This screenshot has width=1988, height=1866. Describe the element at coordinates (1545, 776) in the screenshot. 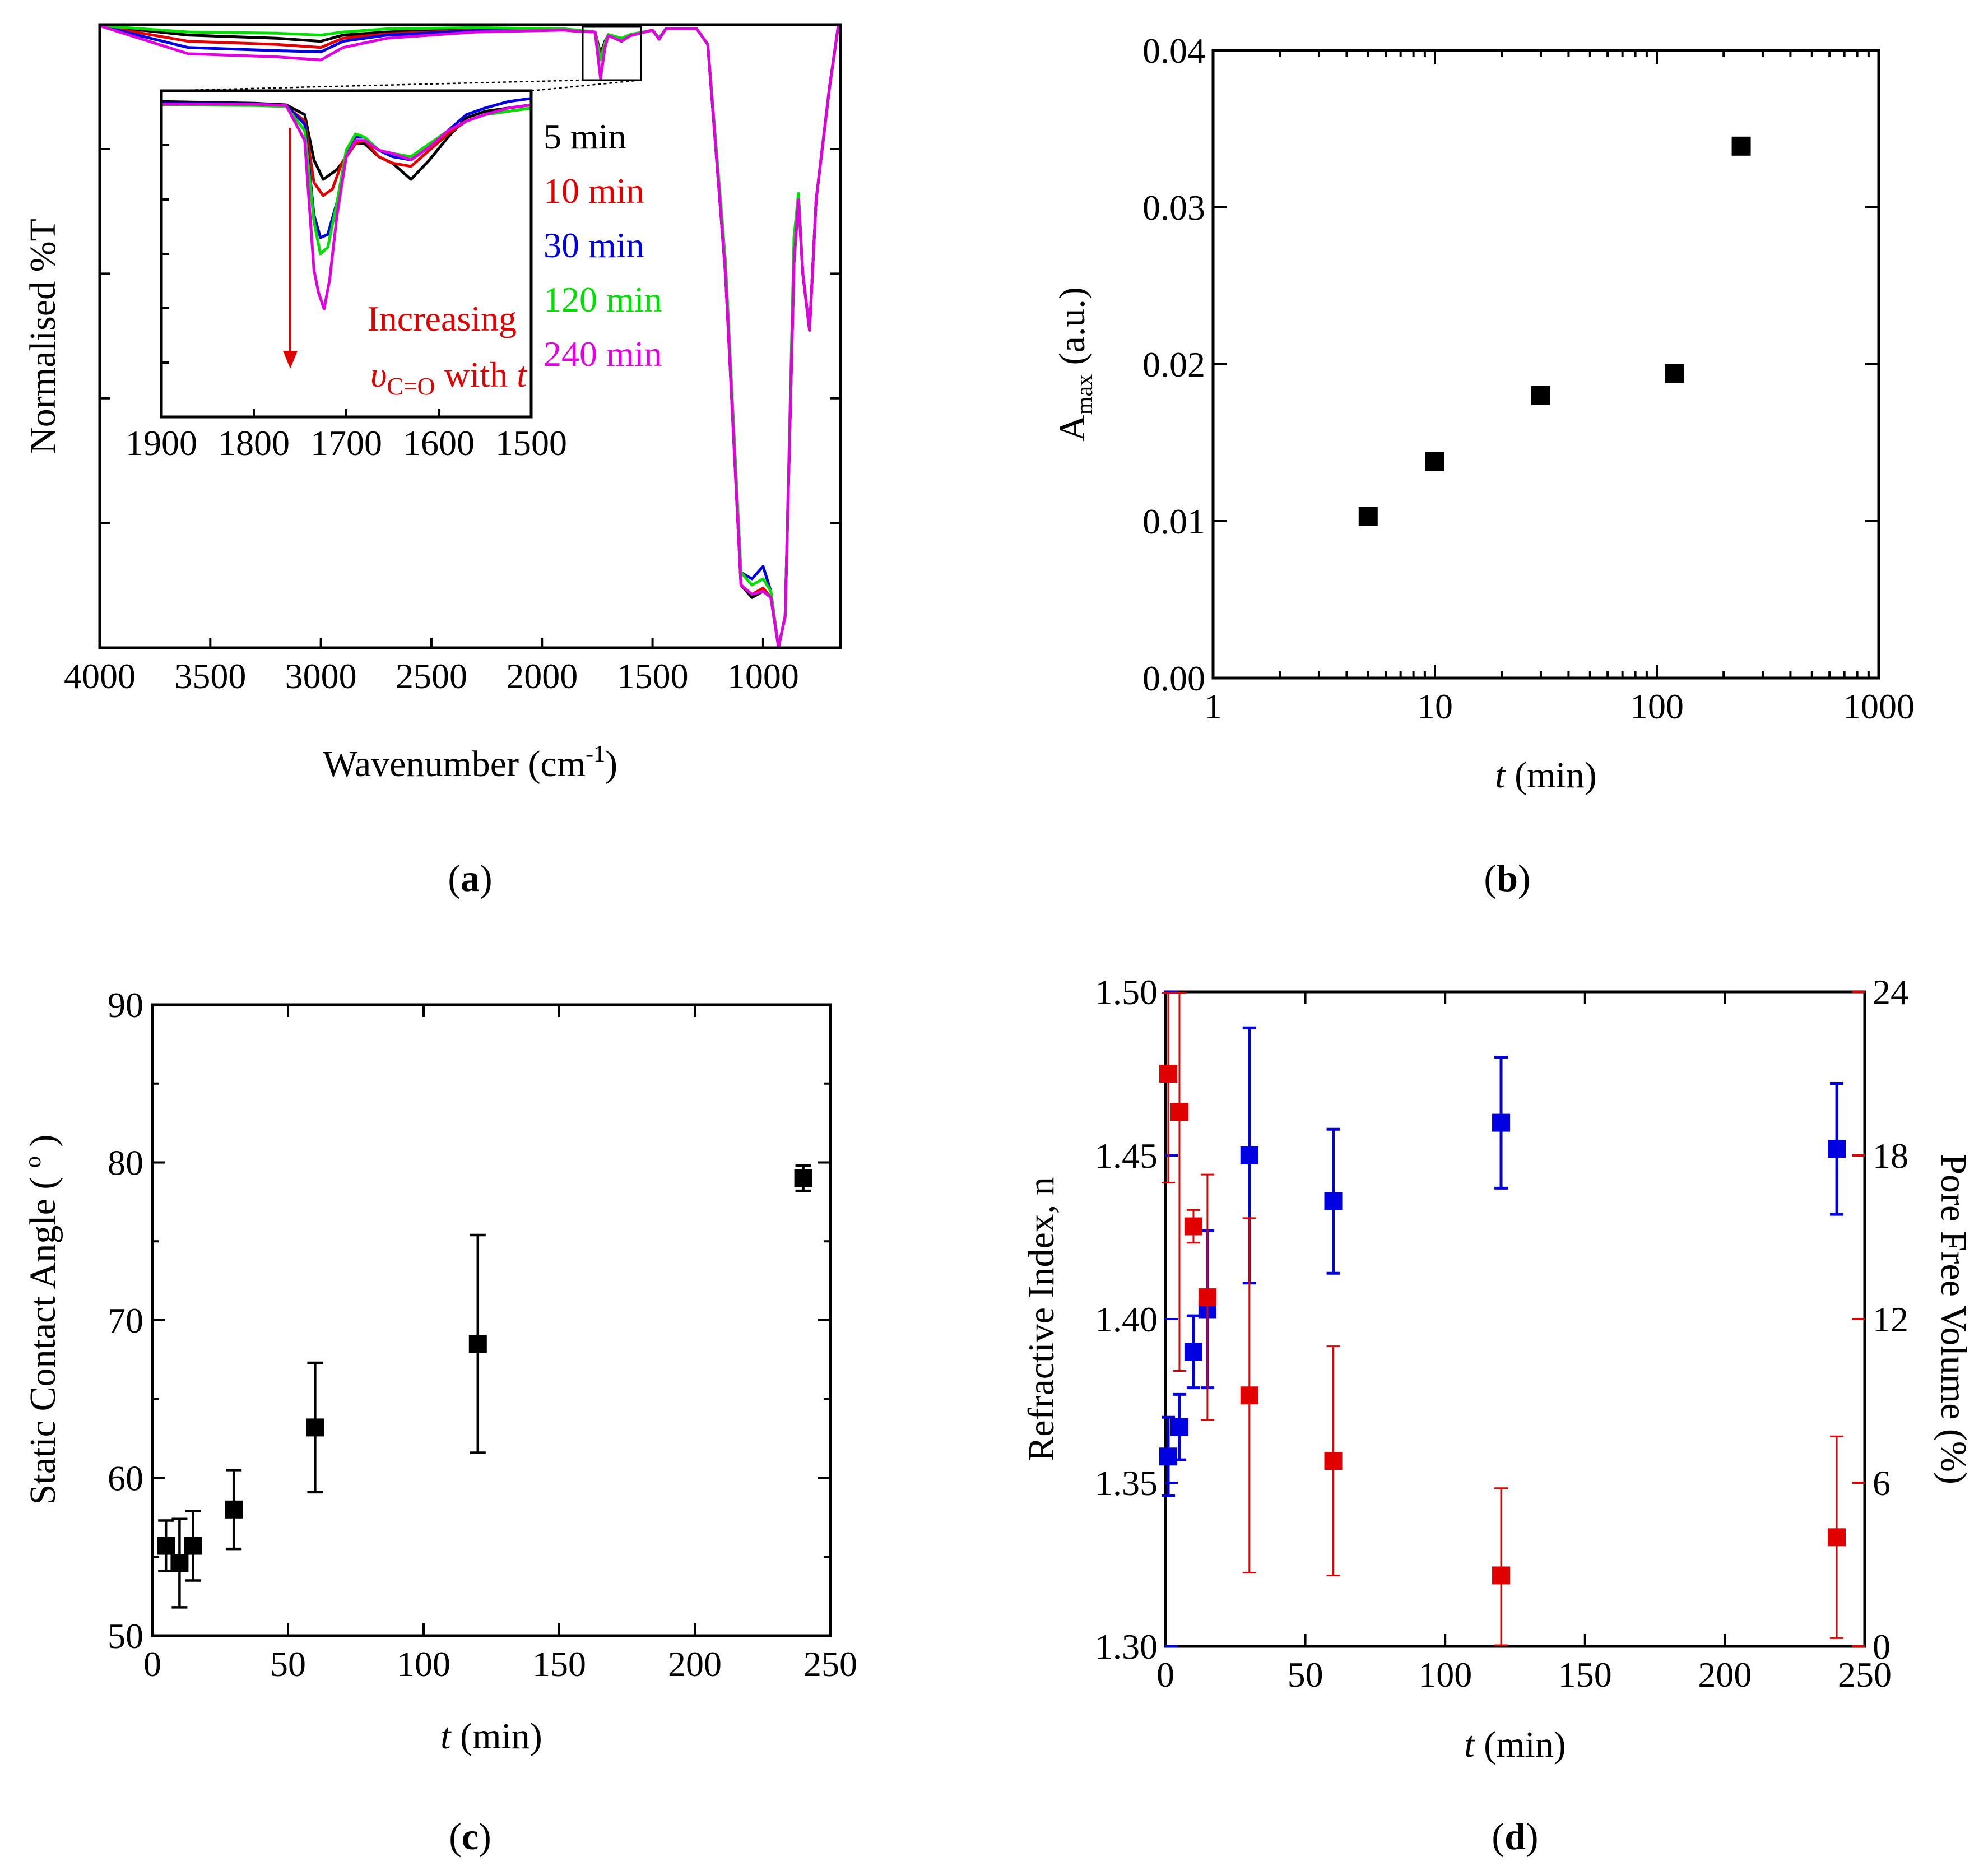

I see `panel-b-x-axis-label: t (min)` at that location.